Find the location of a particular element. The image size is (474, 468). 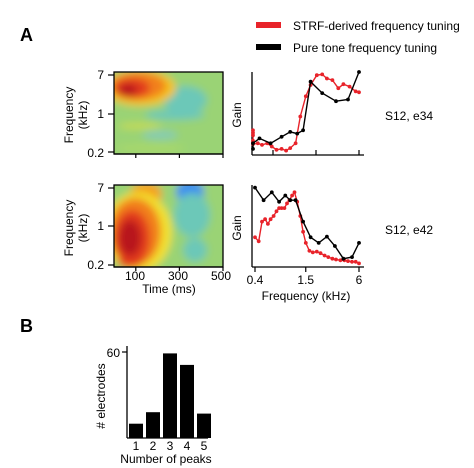

tp2-ylabel: Gain is located at coordinates (237, 227).